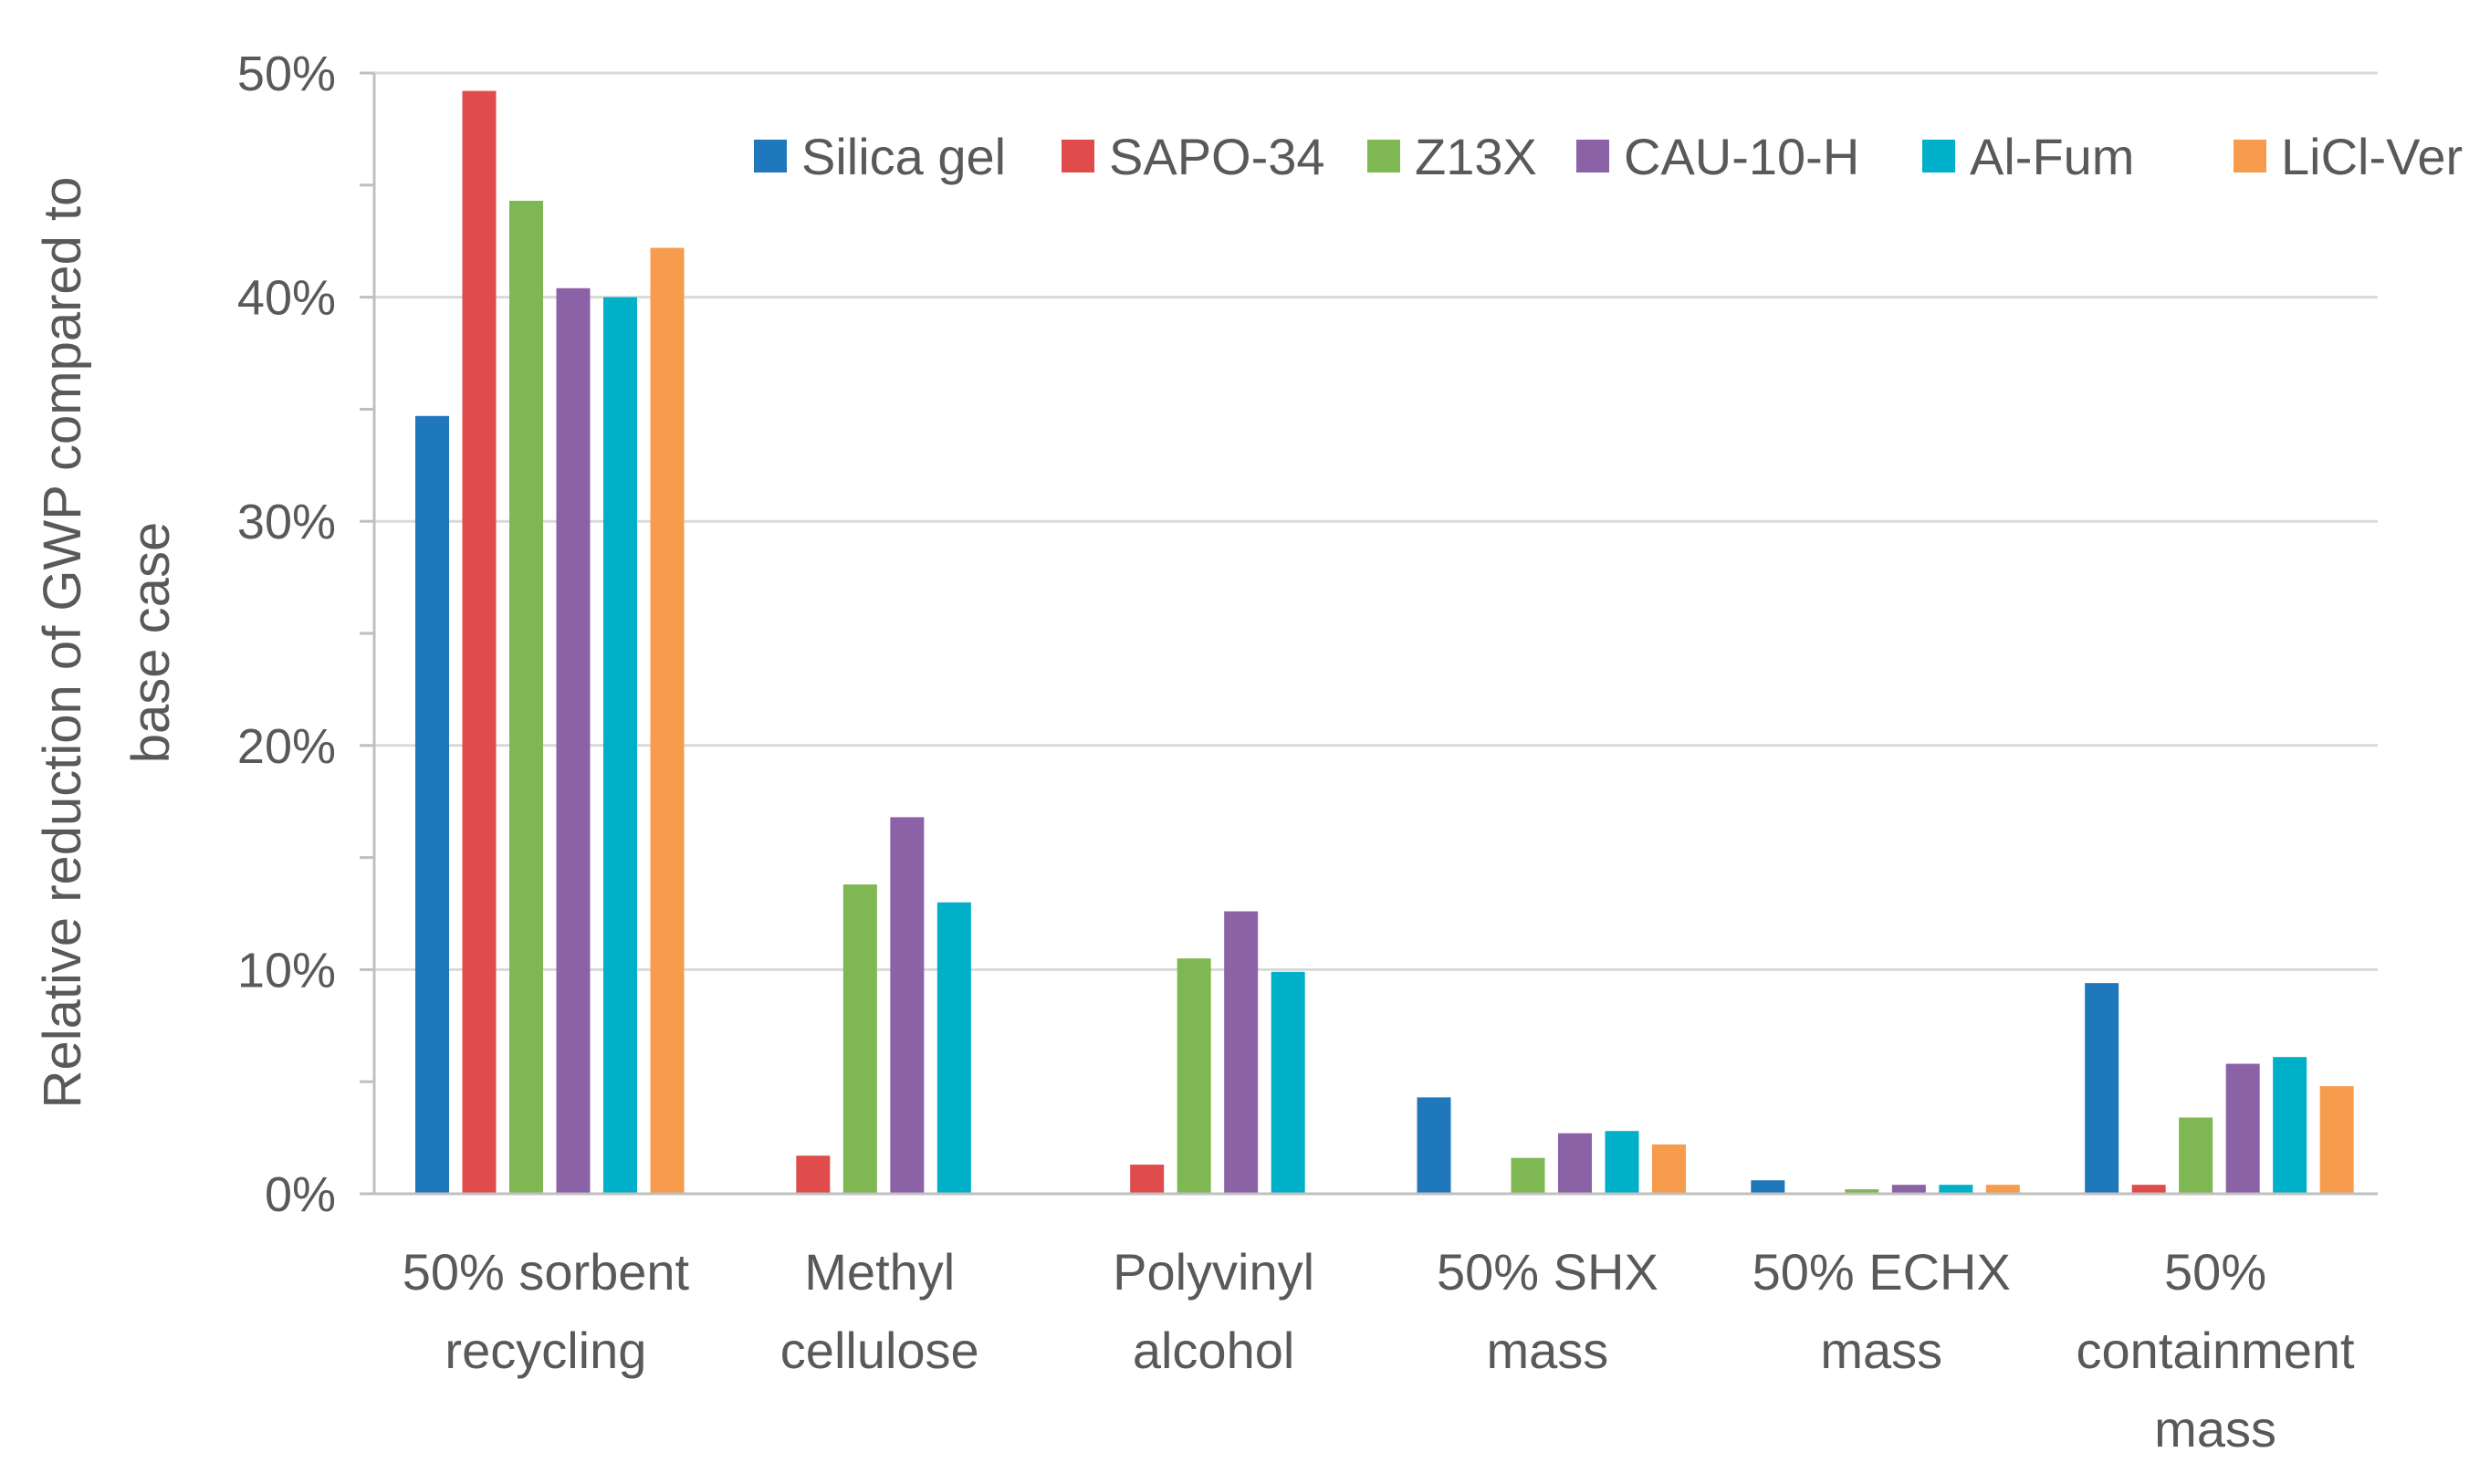  What do you see at coordinates (1547, 1272) in the screenshot?
I see `x-category-label: 50% SHX` at bounding box center [1547, 1272].